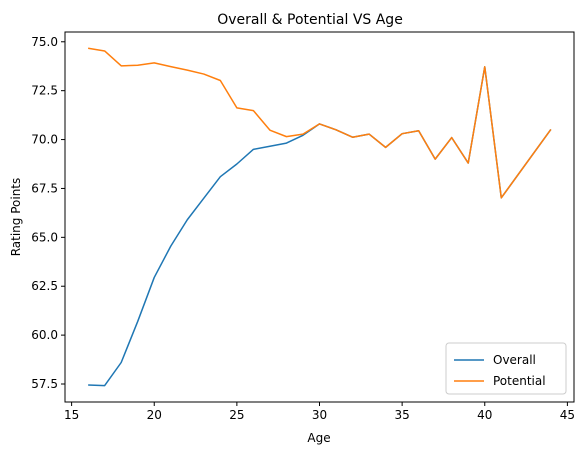 Image resolution: width=578 pixels, height=455 pixels. I want to click on legend: Overall Potential, so click(506, 368).